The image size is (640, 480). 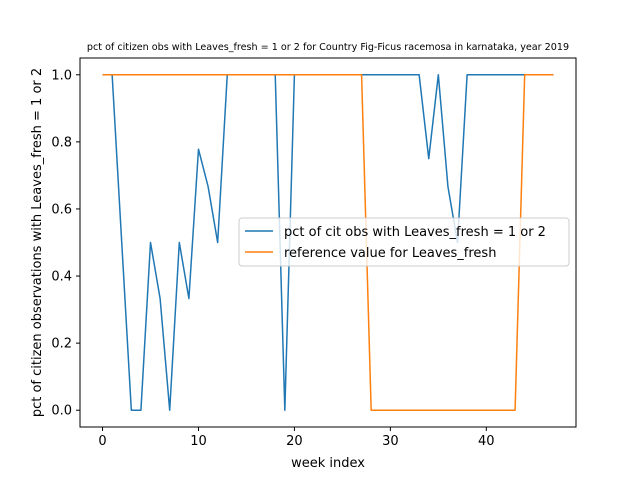 What do you see at coordinates (328, 463) in the screenshot?
I see `x-axis-label: week index` at bounding box center [328, 463].